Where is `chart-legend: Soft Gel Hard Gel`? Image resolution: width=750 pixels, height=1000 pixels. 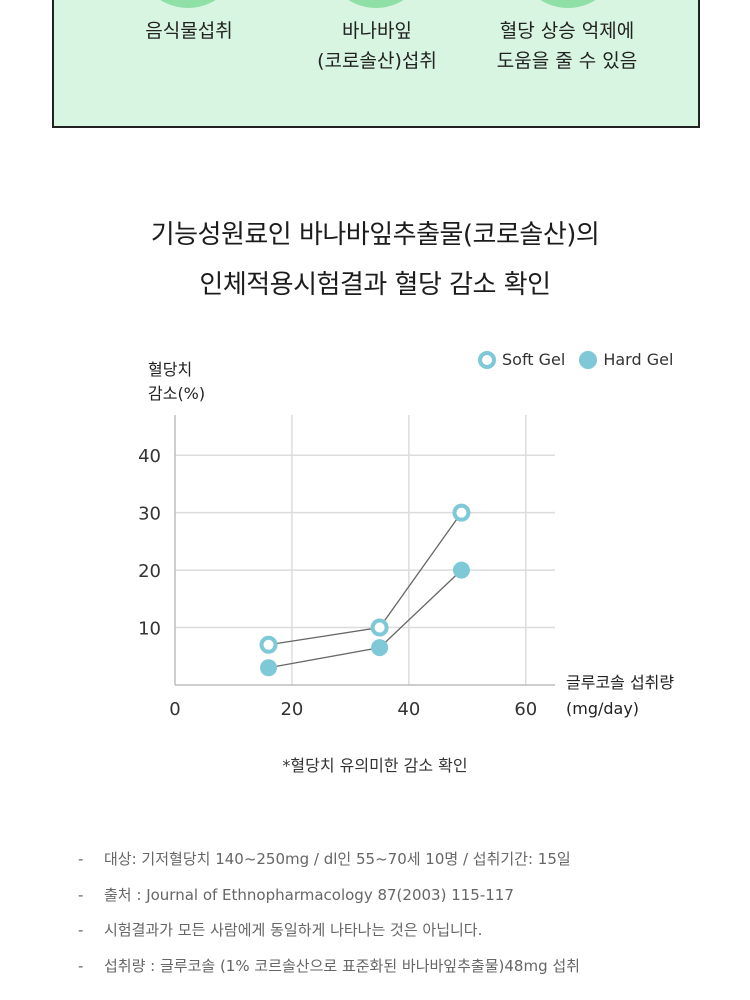
chart-legend: Soft Gel Hard Gel is located at coordinates (575, 359).